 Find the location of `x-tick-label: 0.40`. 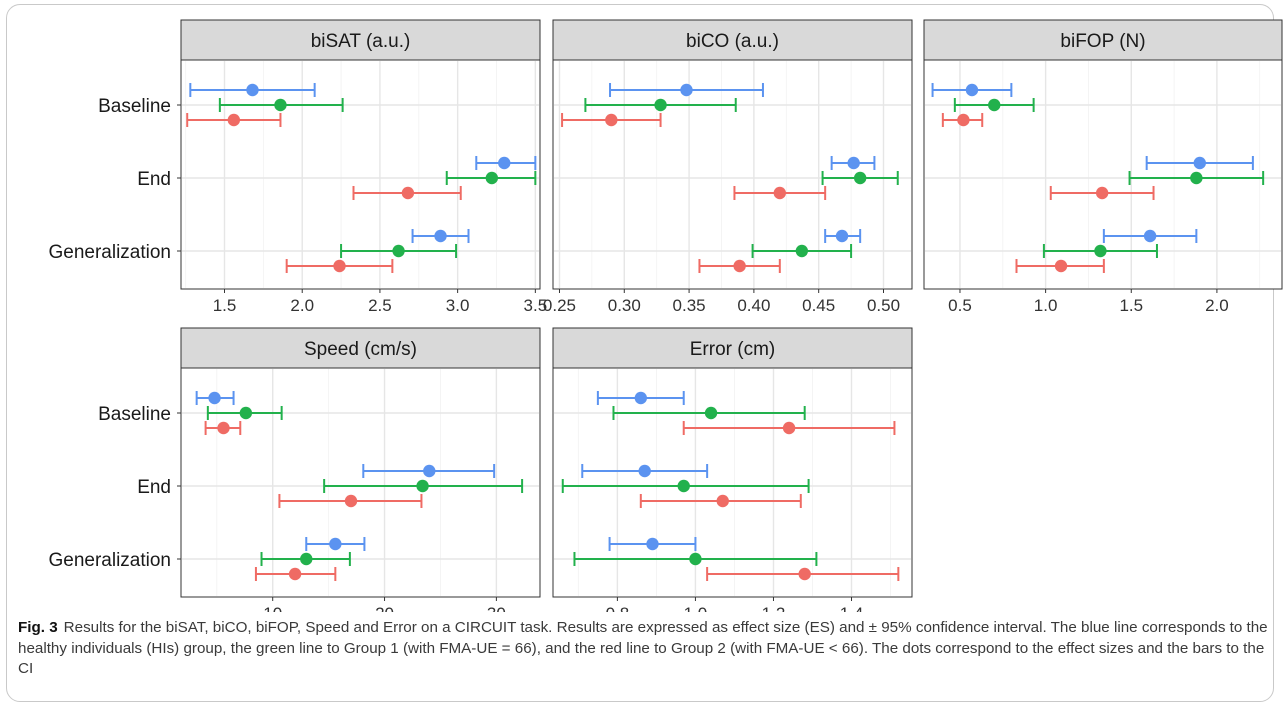

x-tick-label: 0.40 is located at coordinates (753, 305).